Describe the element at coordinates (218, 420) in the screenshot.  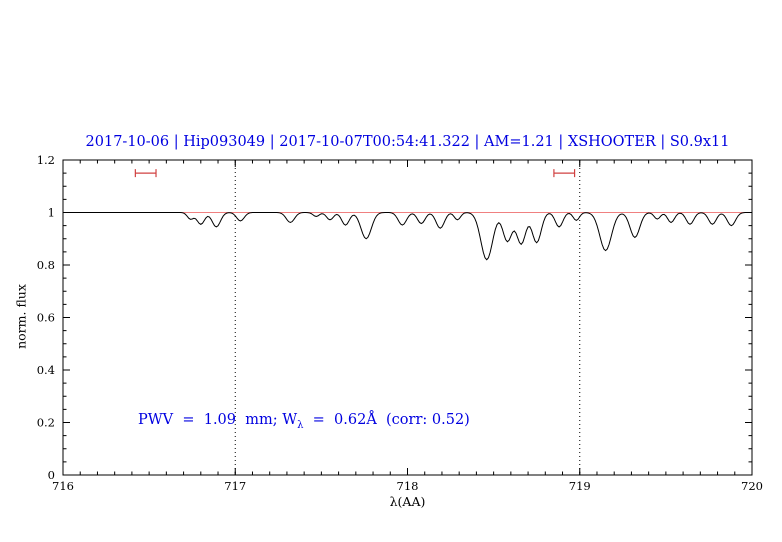
I see `pwv-annotation-prefix: PWV = 1.09 mm; W` at that location.